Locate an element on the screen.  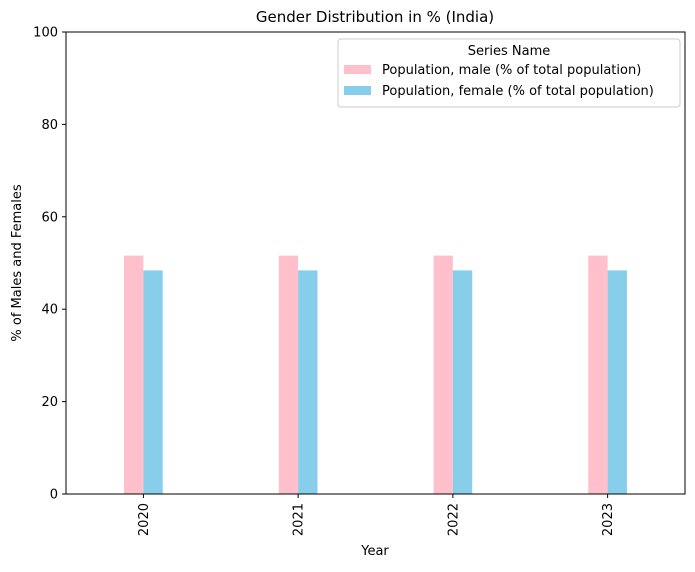
y-tick-label: 80 is located at coordinates (49, 125).